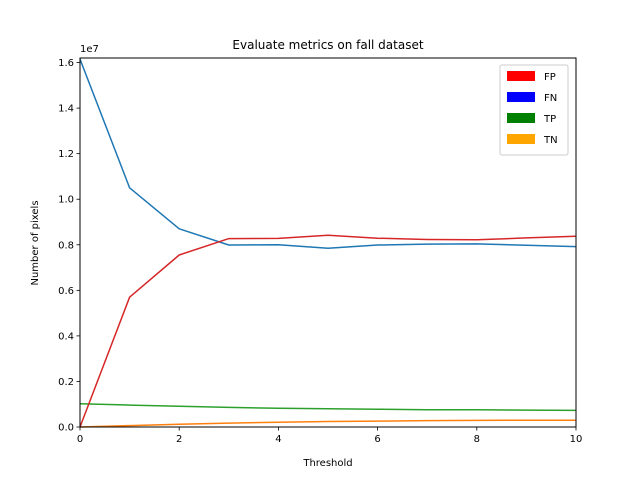  I want to click on y-tick-label: 1.0, so click(66, 200).